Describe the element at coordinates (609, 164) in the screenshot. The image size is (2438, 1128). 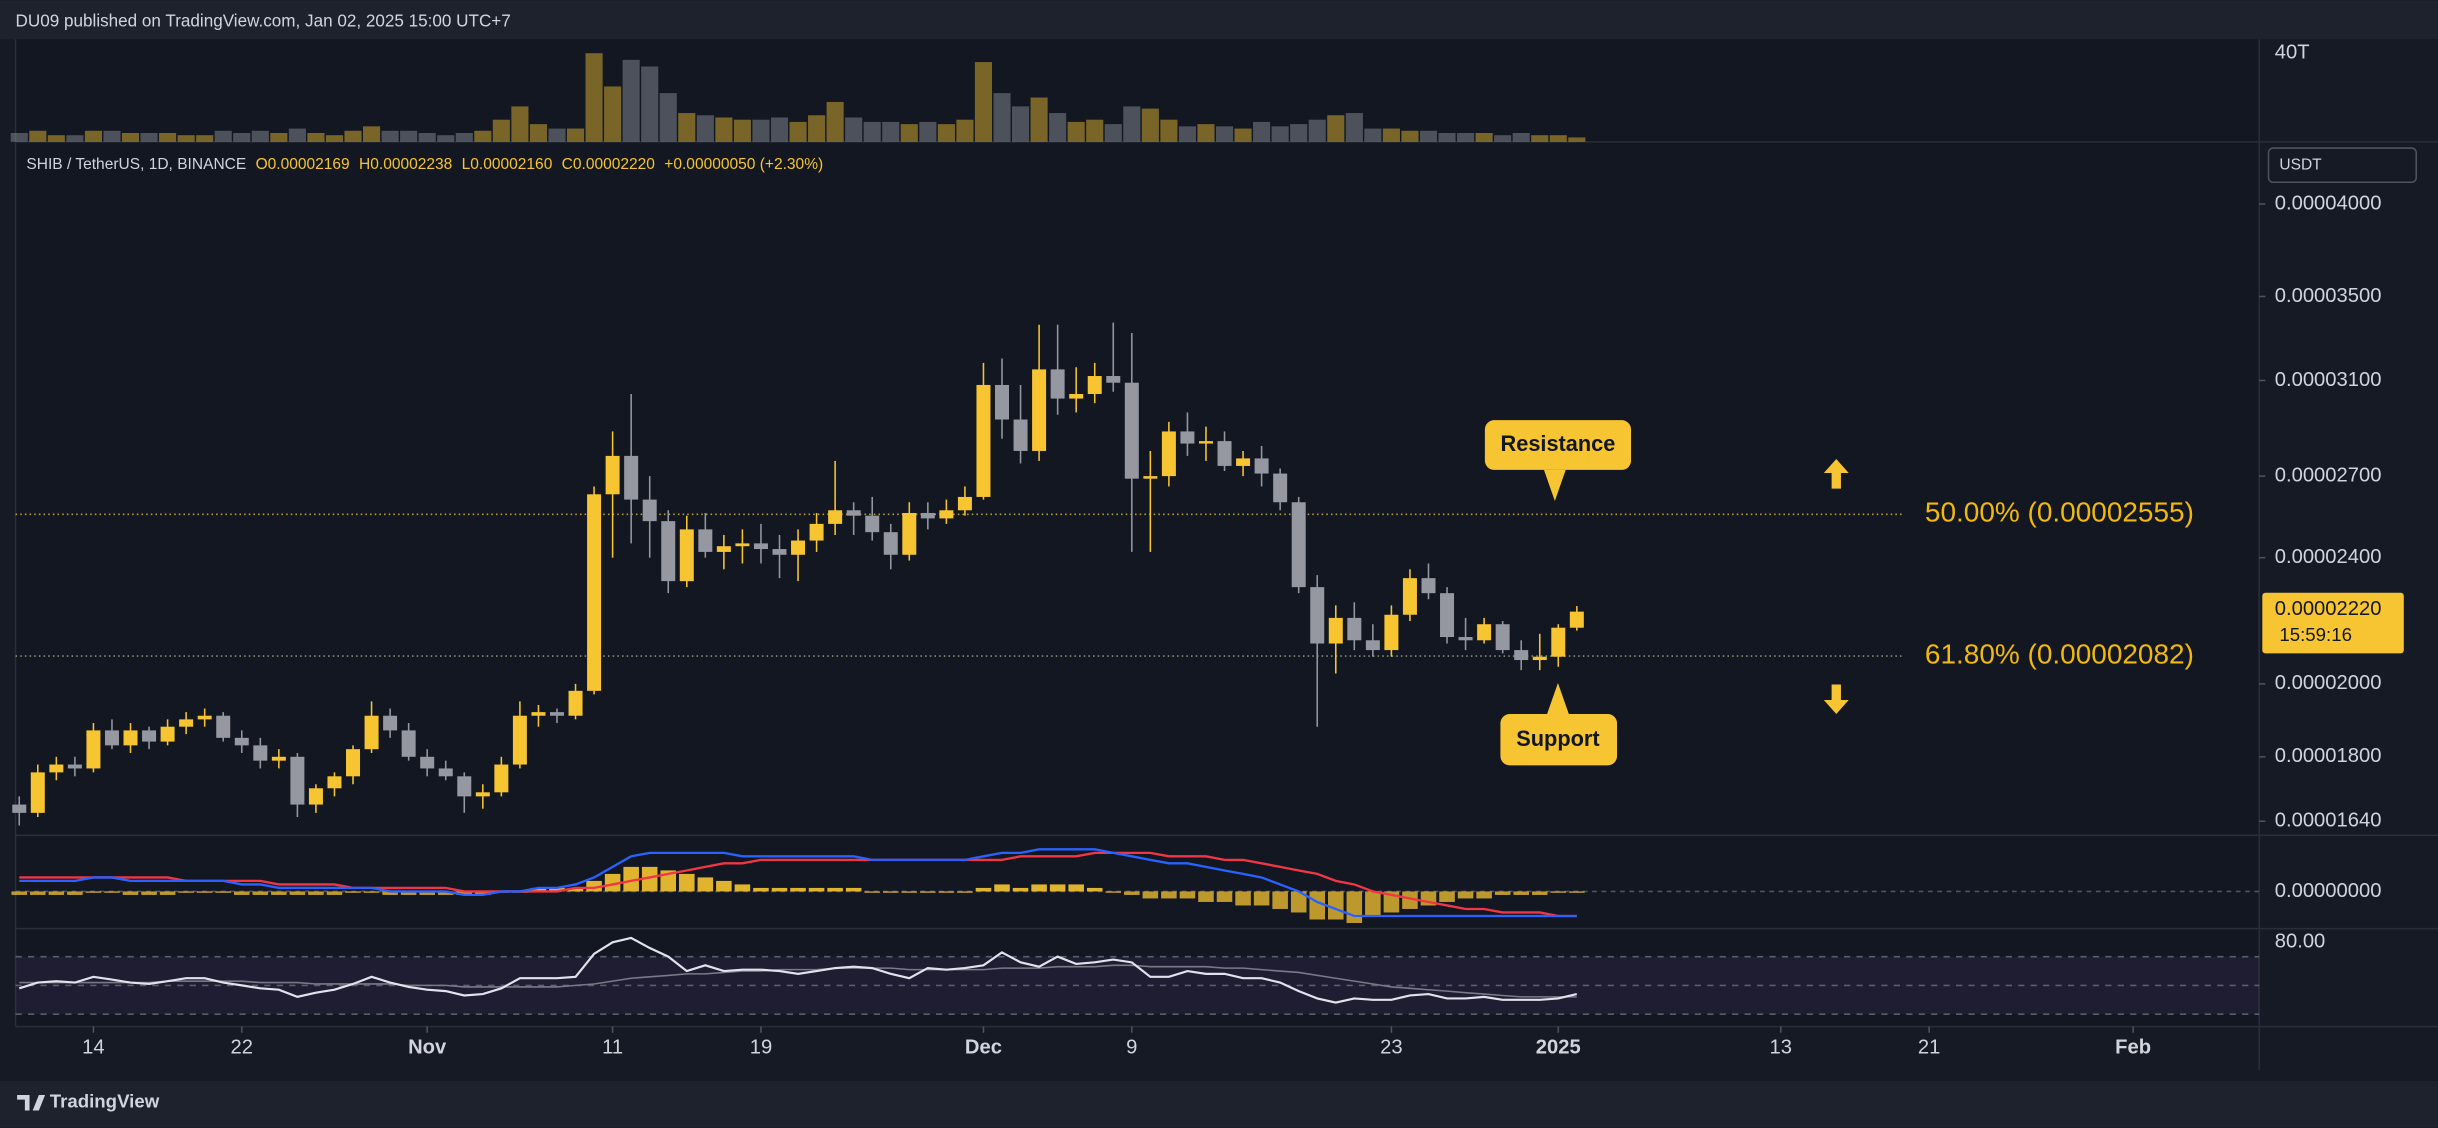
I see `legend-item: C0.00002220` at that location.